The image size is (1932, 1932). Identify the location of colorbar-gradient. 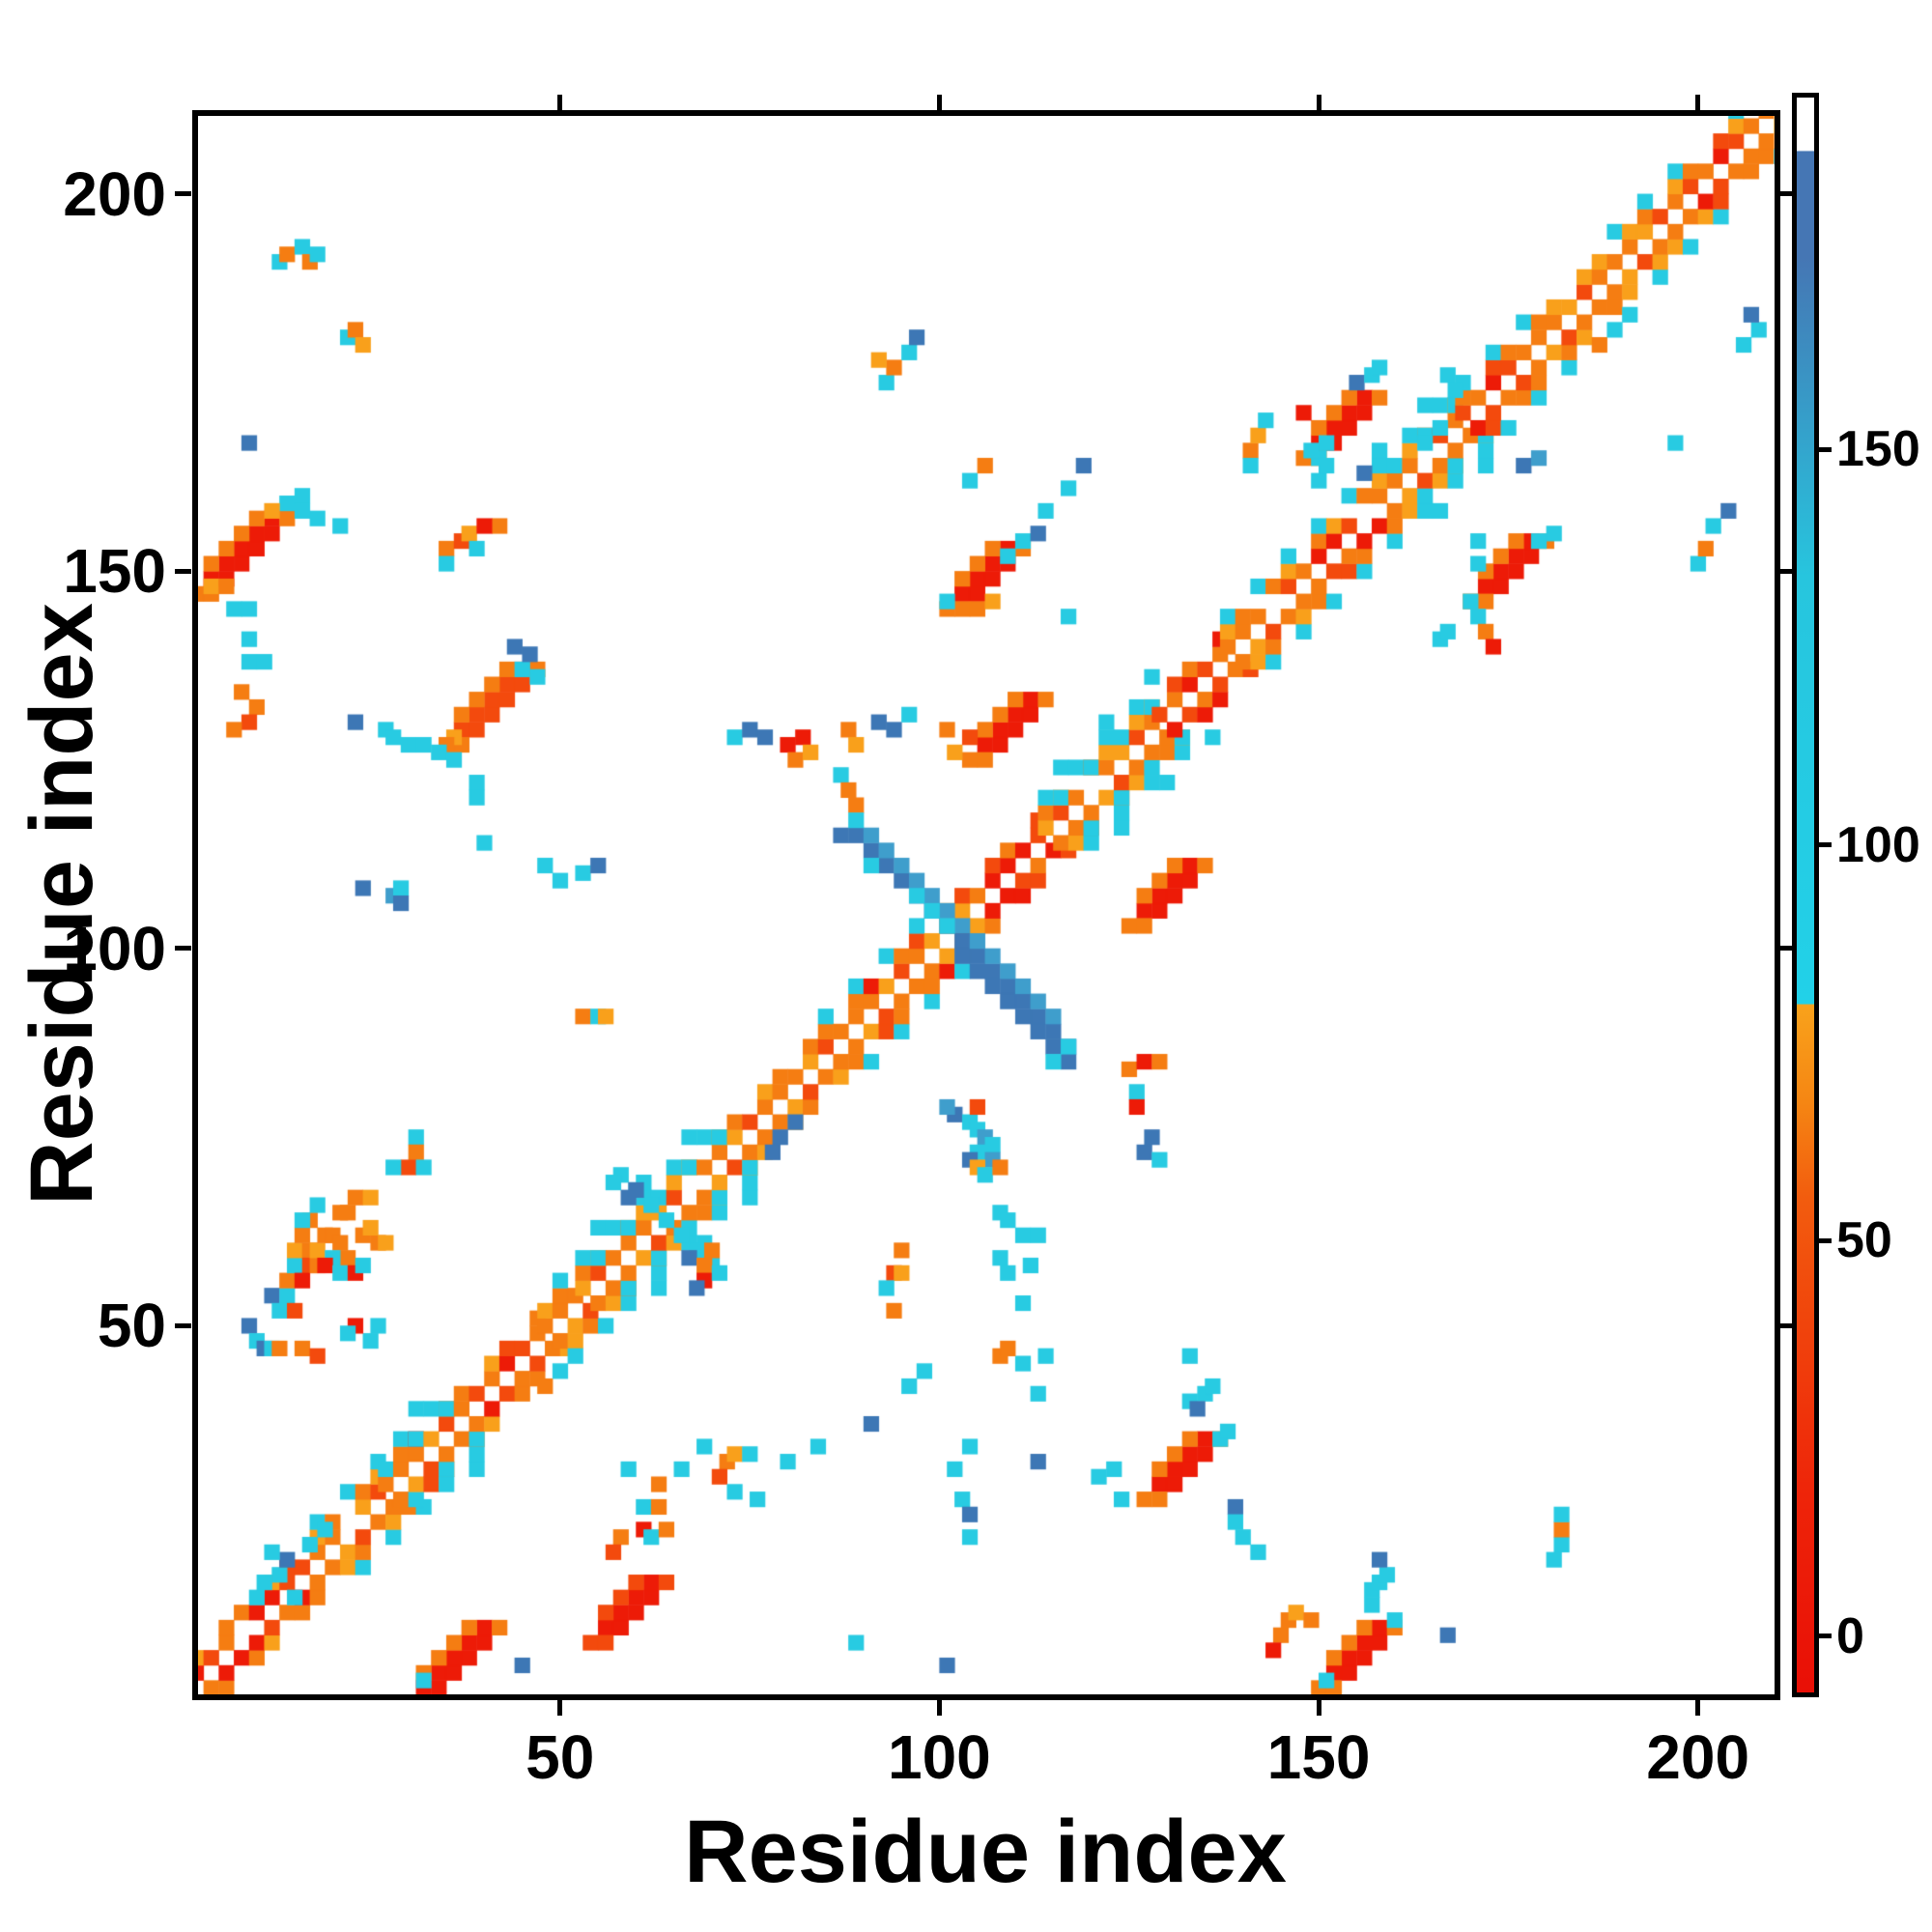
(1805, 895).